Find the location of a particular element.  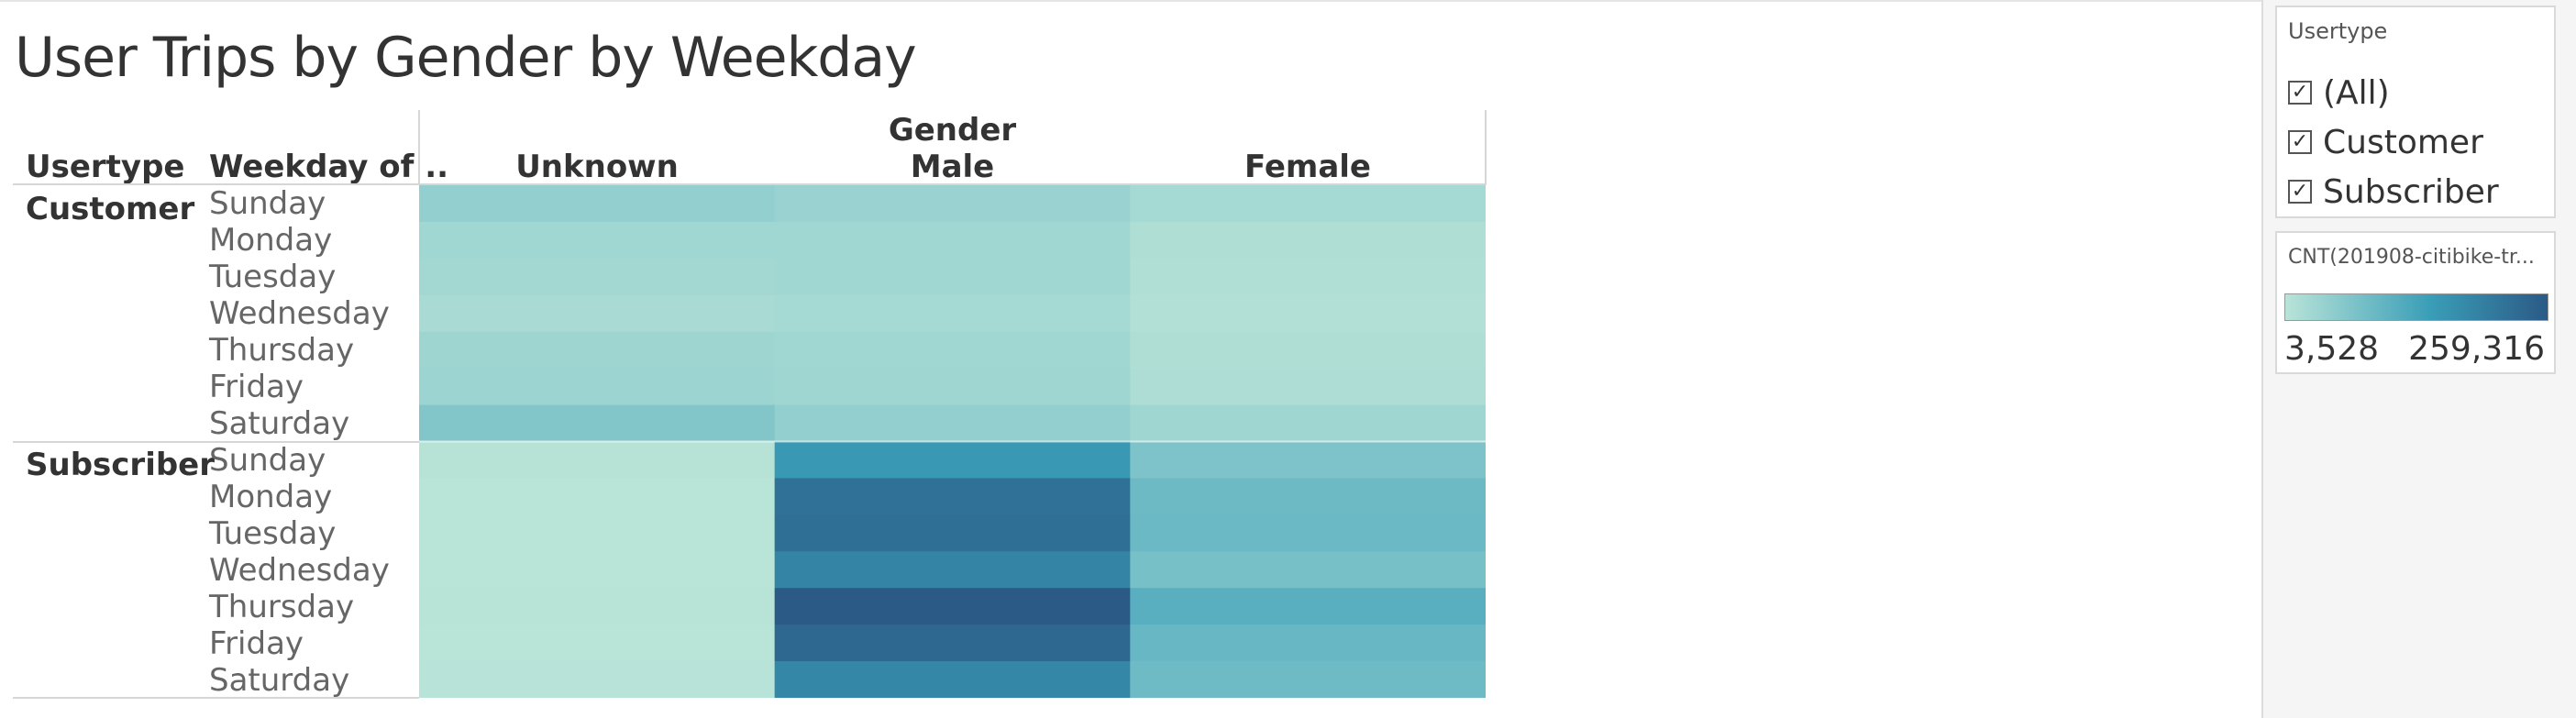

color-legend: CNT(201908-citibike-tr... 3,528 259,316 is located at coordinates (2415, 302).